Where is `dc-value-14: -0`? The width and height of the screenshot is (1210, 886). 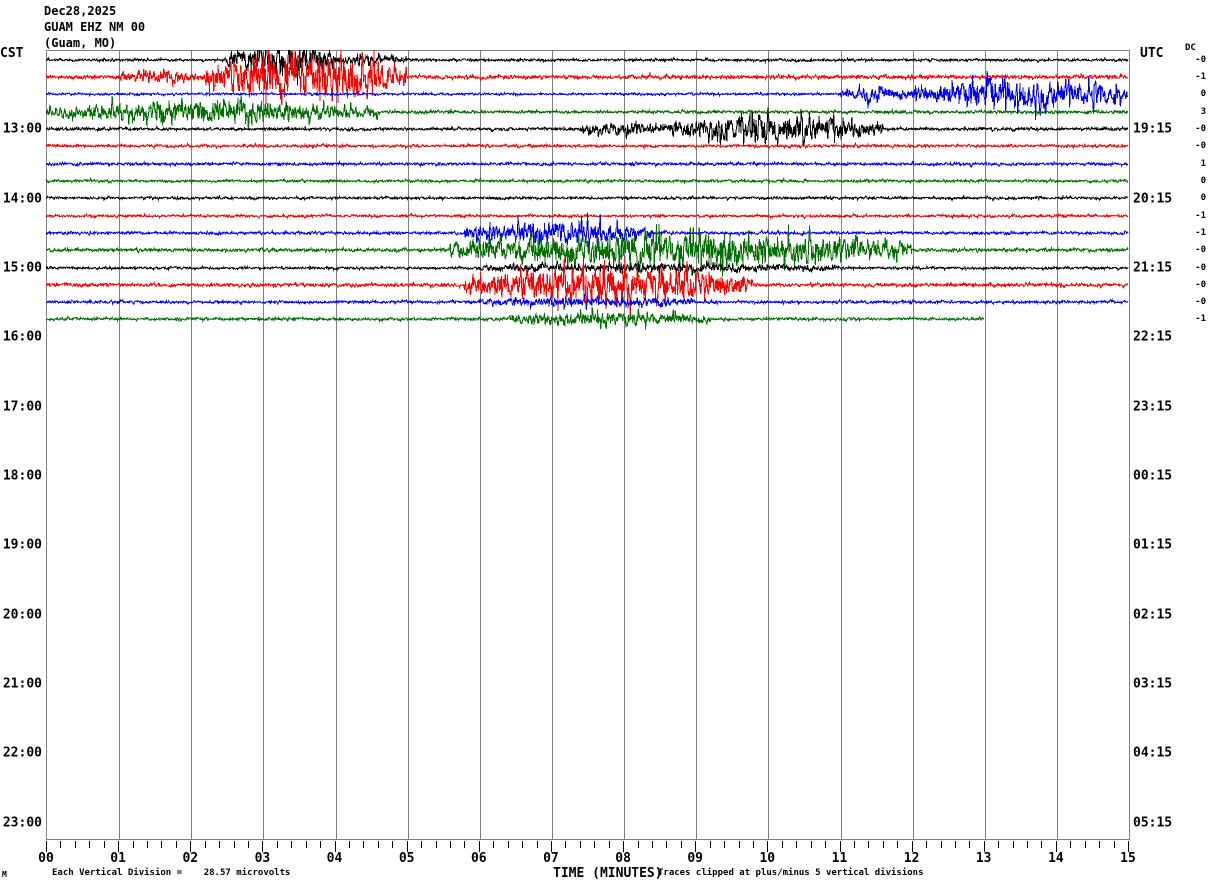
dc-value-14: -0 is located at coordinates (1200, 285).